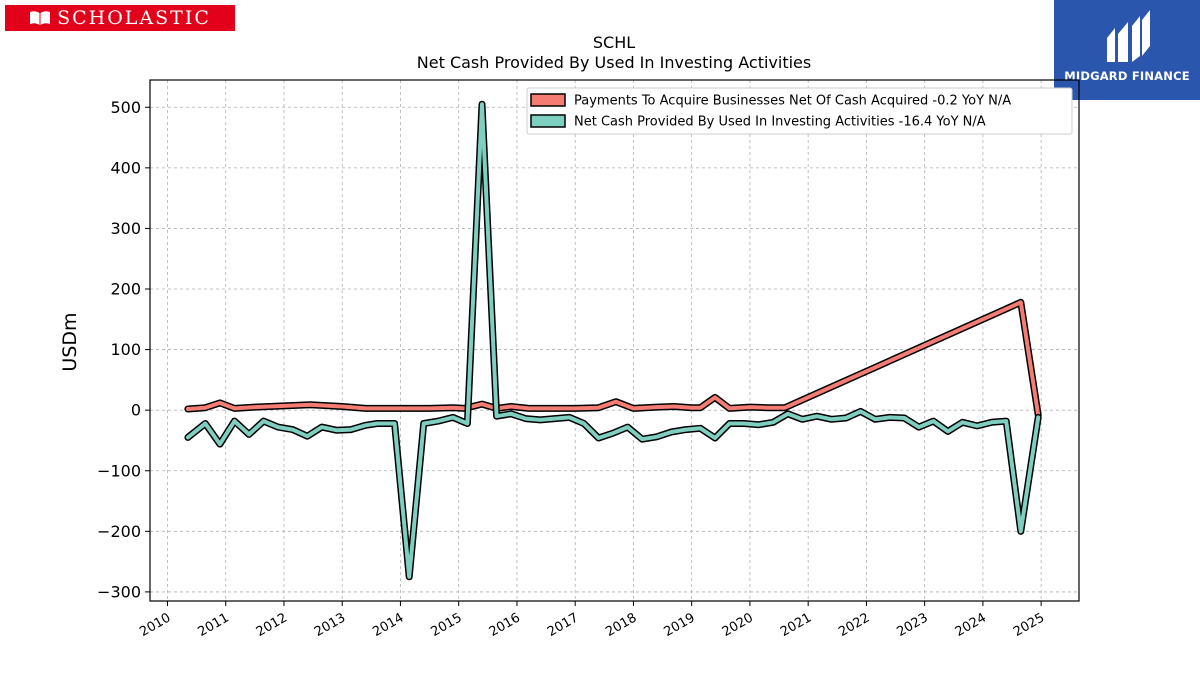 This screenshot has width=1200, height=675. Describe the element at coordinates (125, 107) in the screenshot. I see `y-tick-label: 500` at that location.